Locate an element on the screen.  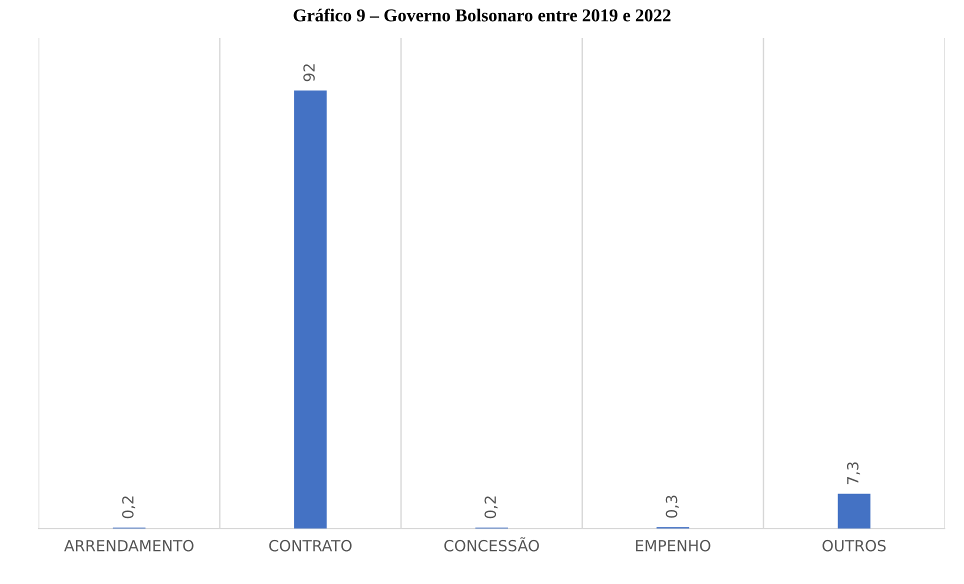
data-label: 0,3 is located at coordinates (672, 507).